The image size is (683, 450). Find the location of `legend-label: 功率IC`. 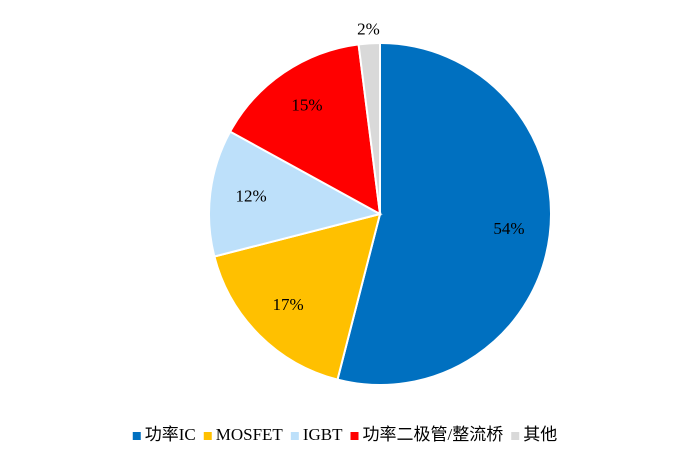

legend-label: 功率IC is located at coordinates (170, 434).